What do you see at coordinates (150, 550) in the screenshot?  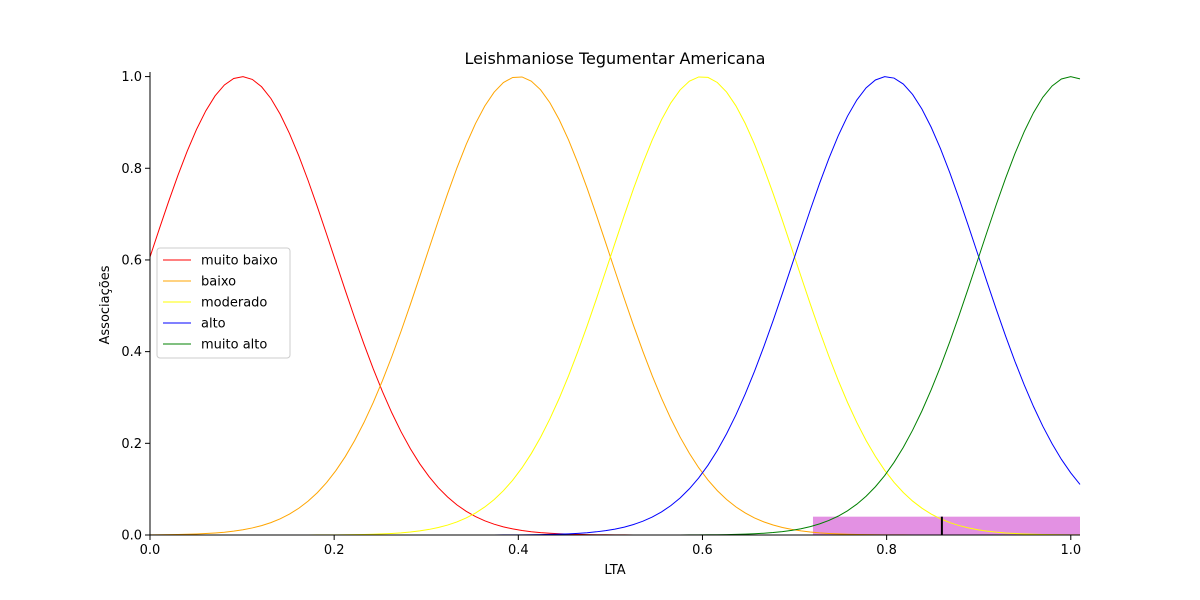 I see `x-tick-label: 0.0` at bounding box center [150, 550].